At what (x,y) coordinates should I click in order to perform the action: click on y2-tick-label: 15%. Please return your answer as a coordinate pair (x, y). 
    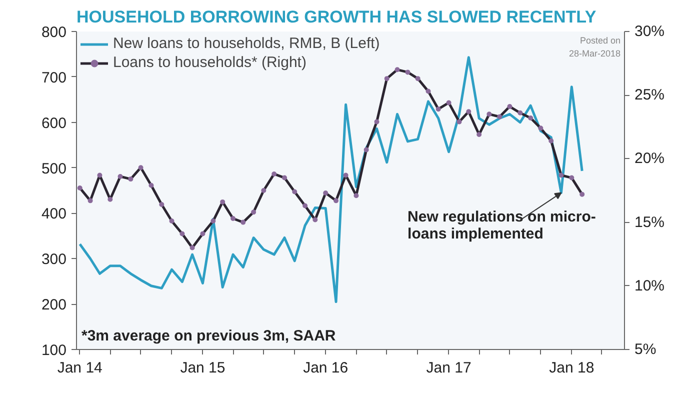
    Looking at the image, I should click on (649, 222).